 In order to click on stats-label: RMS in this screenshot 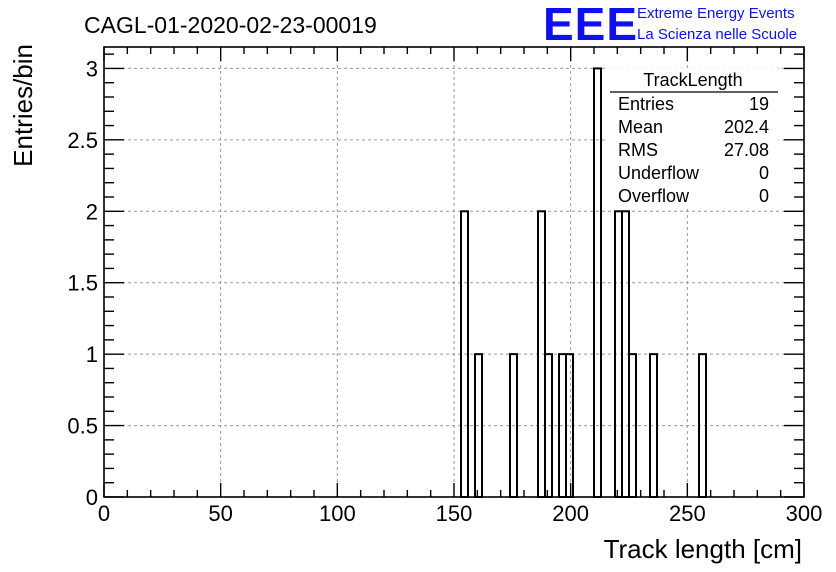, I will do `click(638, 150)`.